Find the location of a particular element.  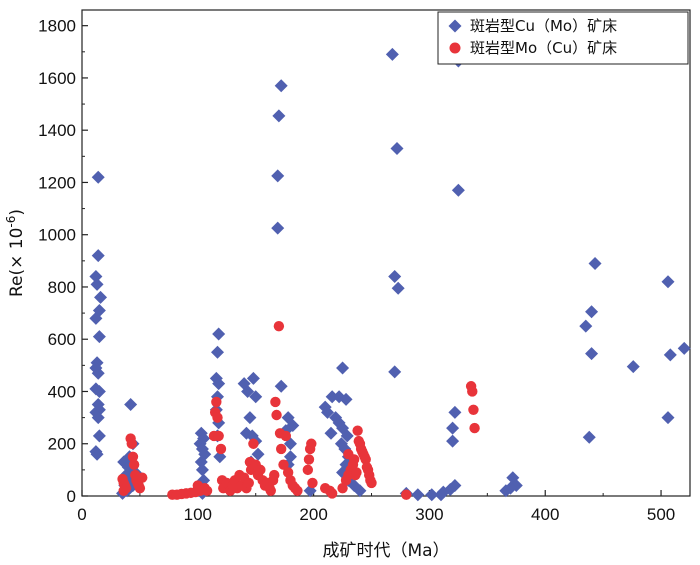

y-tick-label: 1600 is located at coordinates (57, 78).